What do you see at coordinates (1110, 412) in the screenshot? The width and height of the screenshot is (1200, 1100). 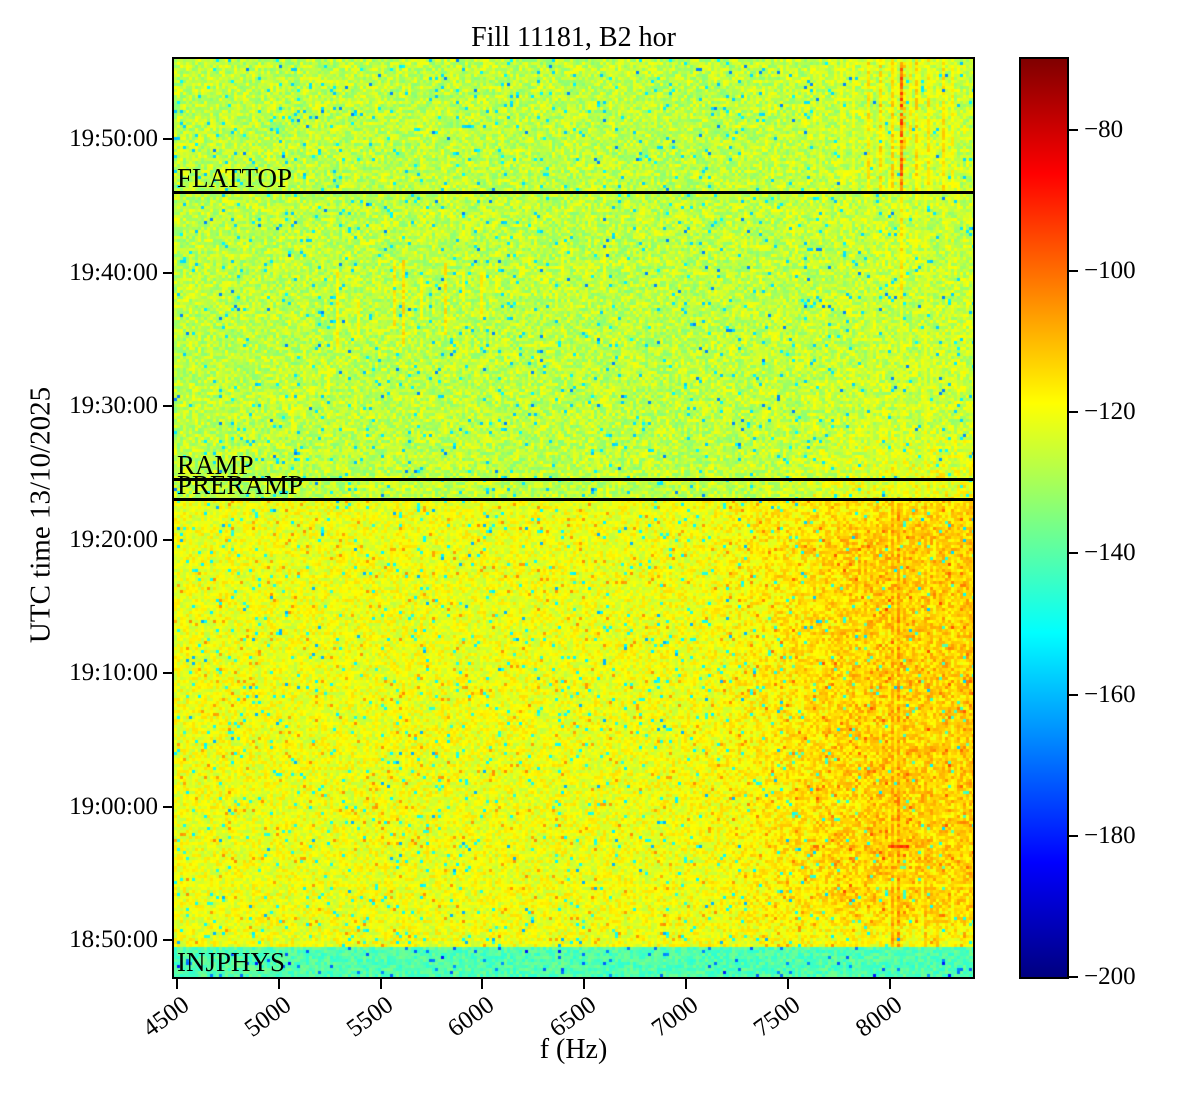 I see `colorbar-tick-label: −120` at bounding box center [1110, 412].